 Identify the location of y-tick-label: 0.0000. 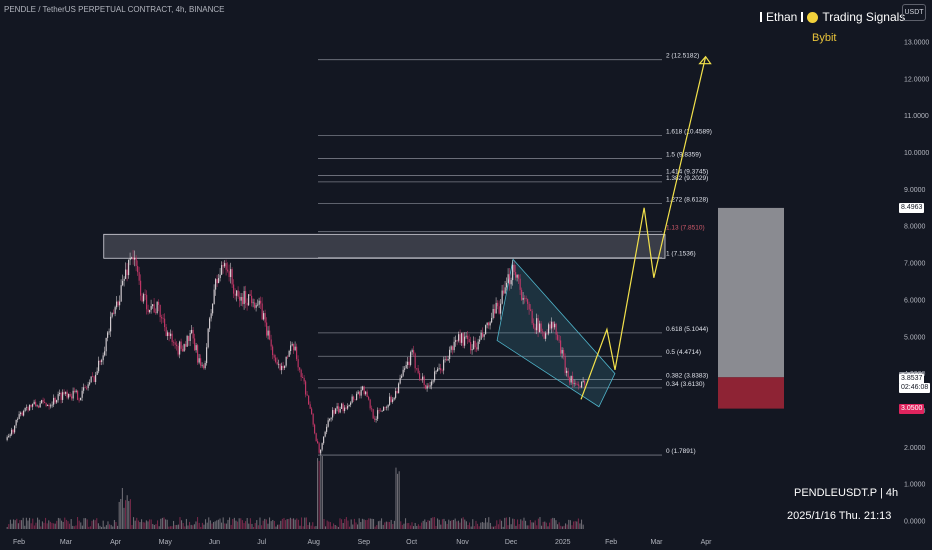
(915, 522).